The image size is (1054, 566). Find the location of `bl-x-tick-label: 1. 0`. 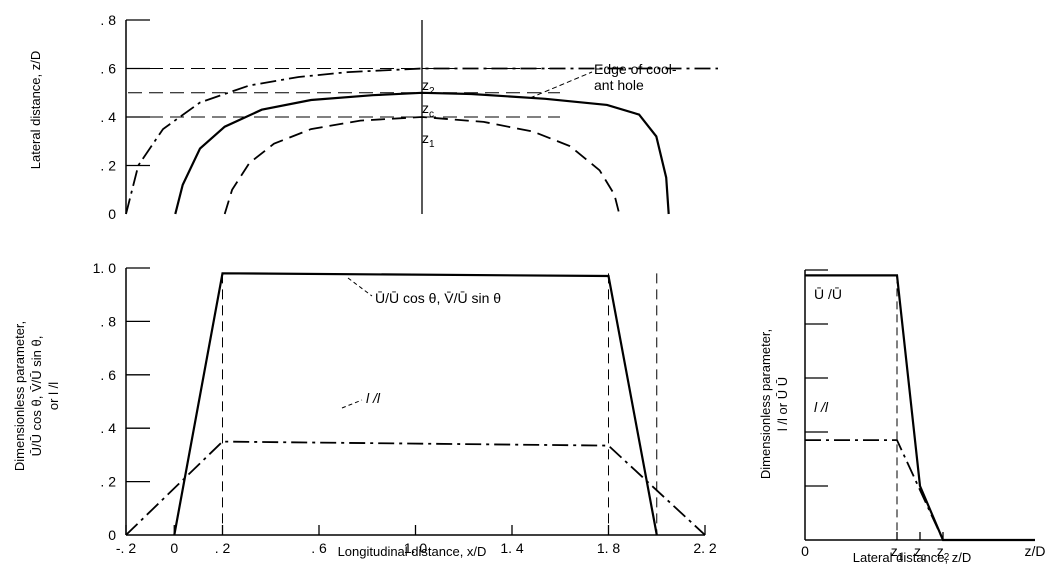

bl-x-tick-label: 1. 0 is located at coordinates (416, 548).